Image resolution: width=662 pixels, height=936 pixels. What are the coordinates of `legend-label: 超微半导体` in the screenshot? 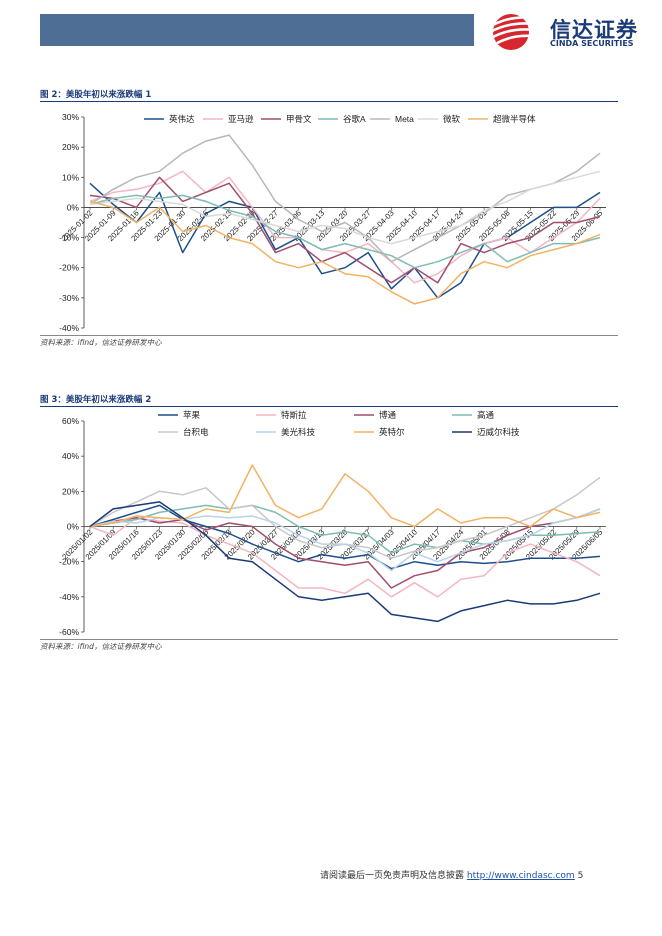 It's located at (514, 119).